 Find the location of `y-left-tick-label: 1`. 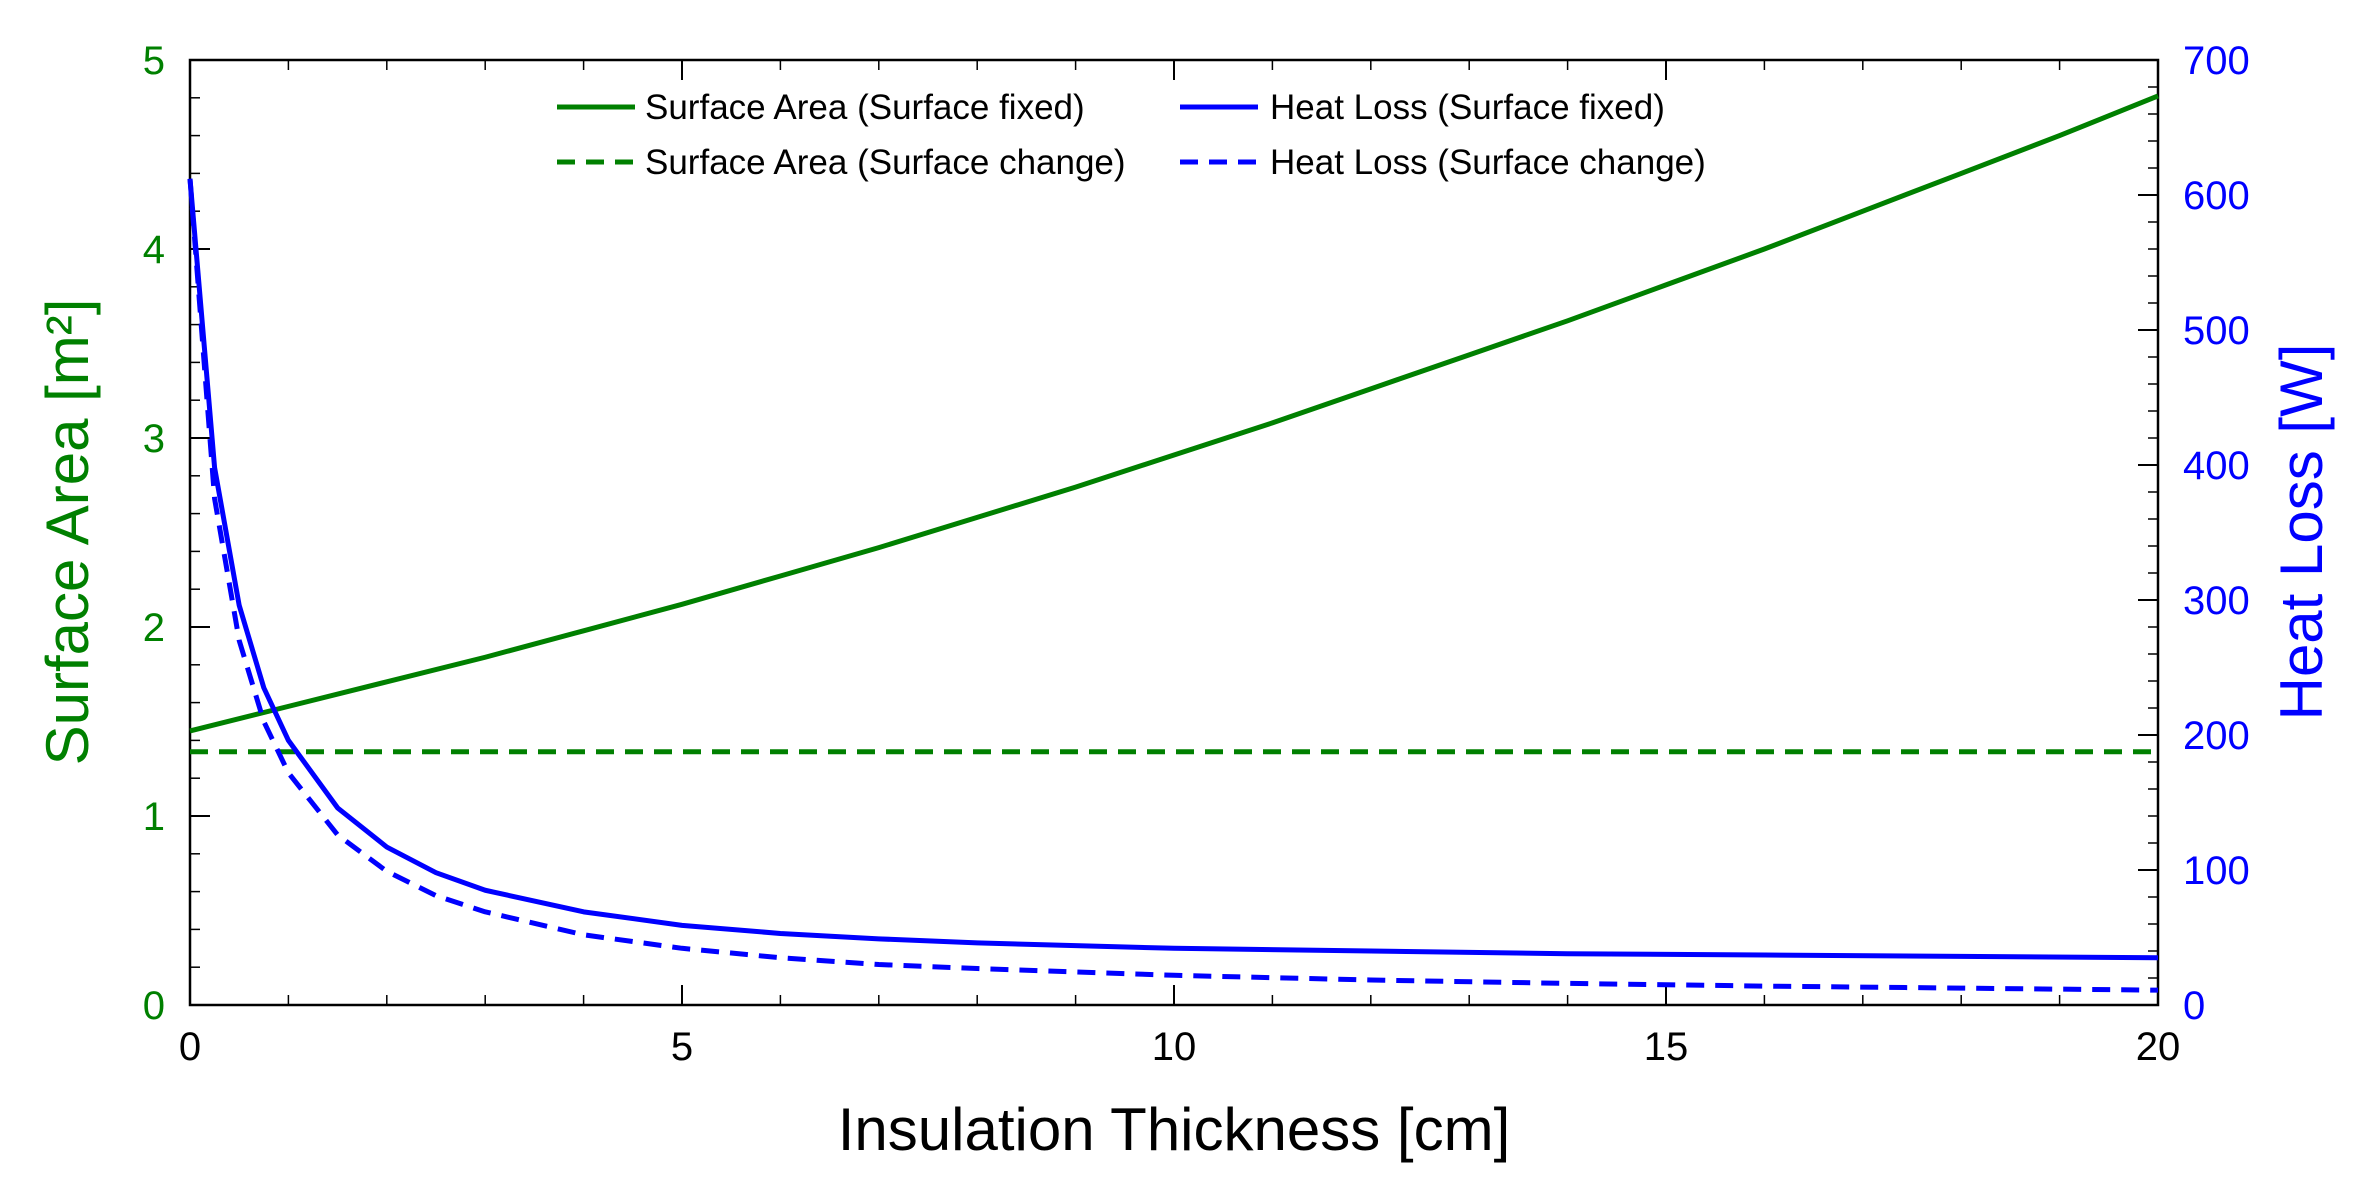

y-left-tick-label: 1 is located at coordinates (154, 817).